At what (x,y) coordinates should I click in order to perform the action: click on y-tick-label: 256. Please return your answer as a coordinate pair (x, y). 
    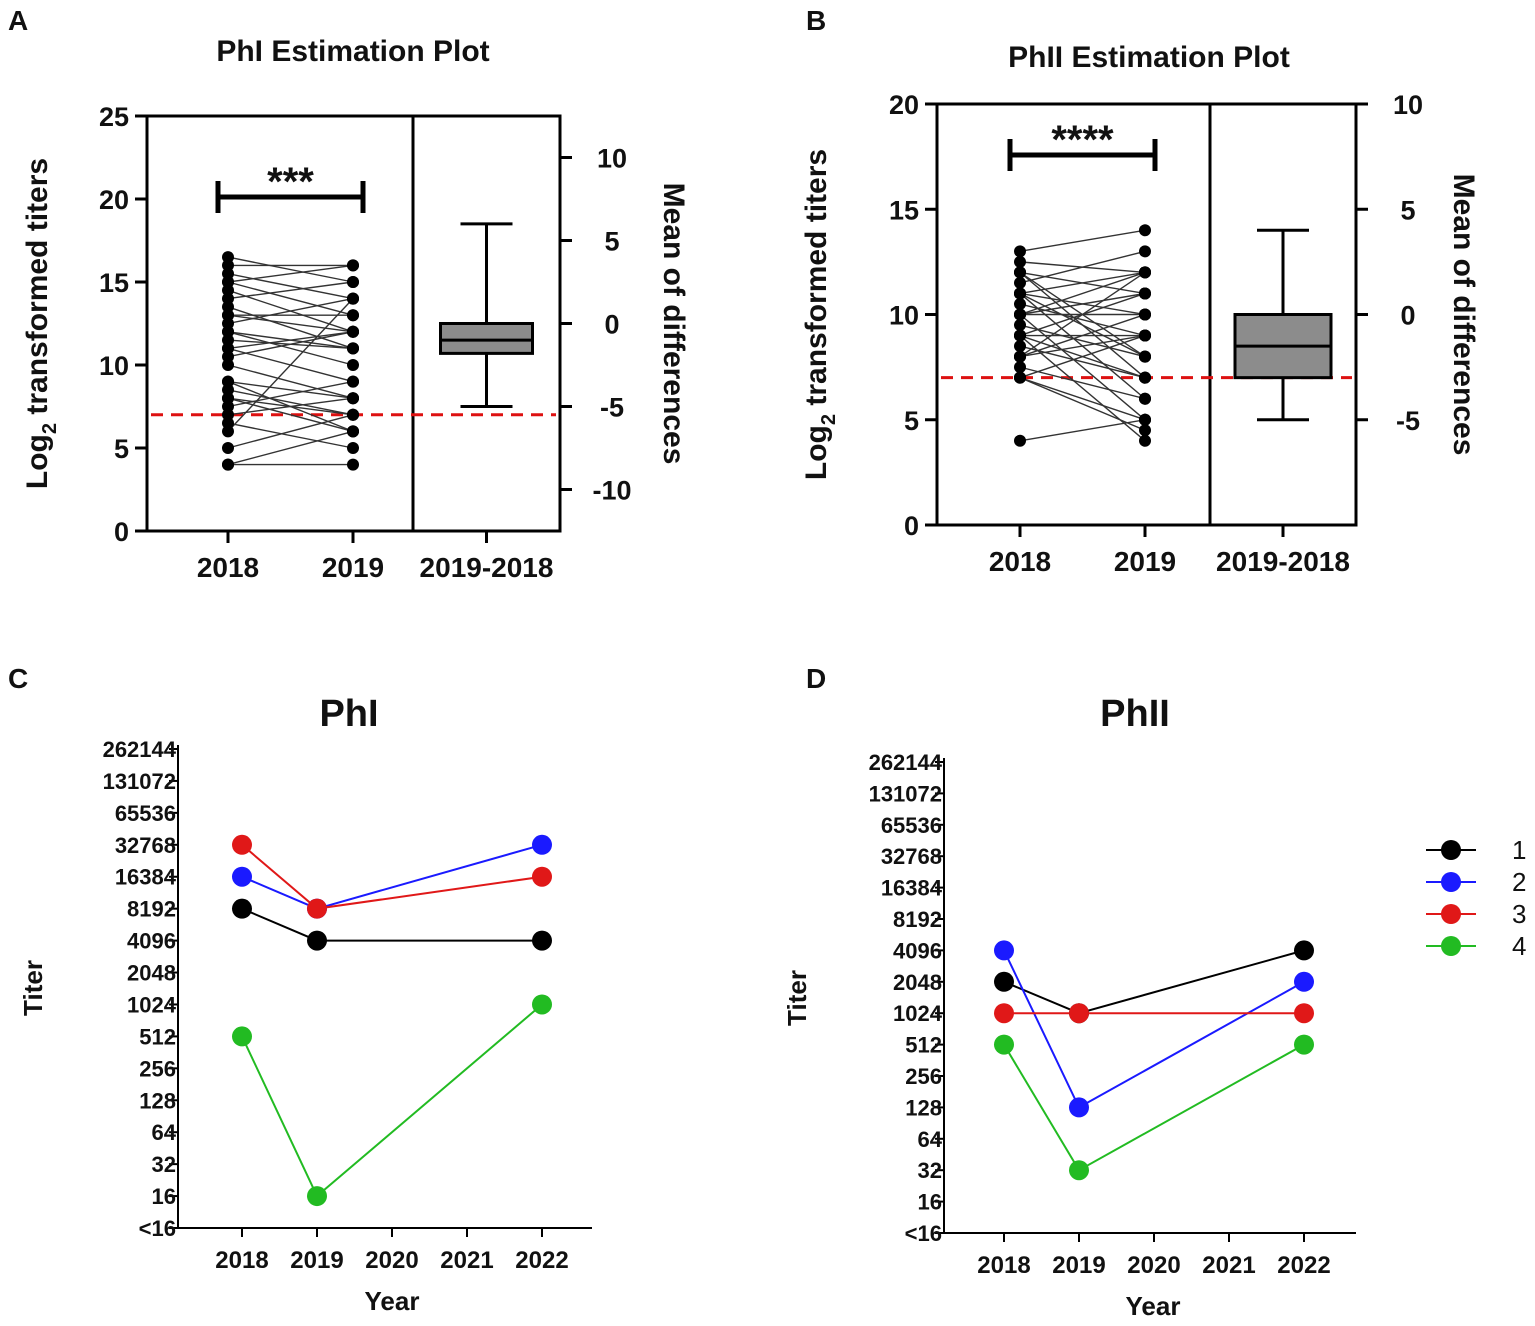
    Looking at the image, I should click on (157, 1068).